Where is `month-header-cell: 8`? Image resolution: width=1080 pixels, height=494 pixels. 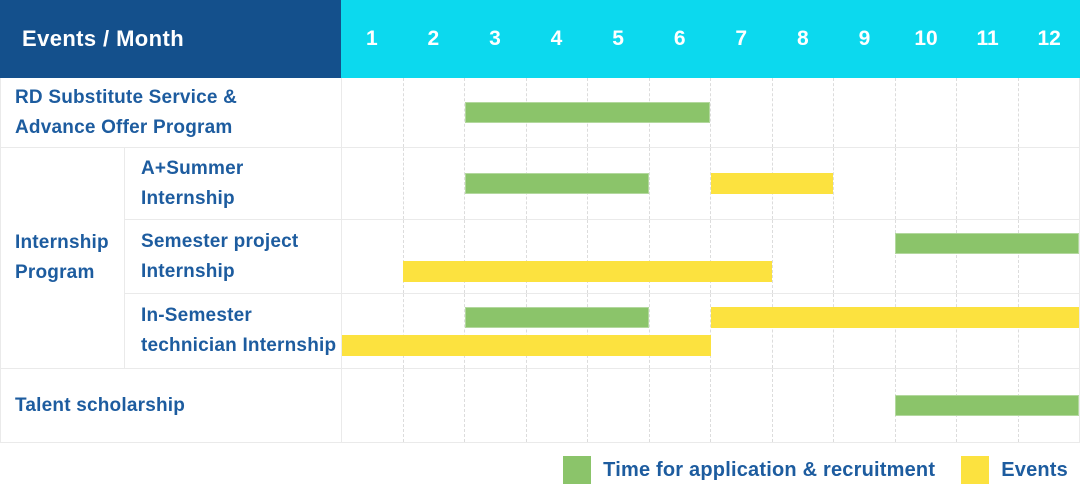
month-header-cell: 8 is located at coordinates (802, 38).